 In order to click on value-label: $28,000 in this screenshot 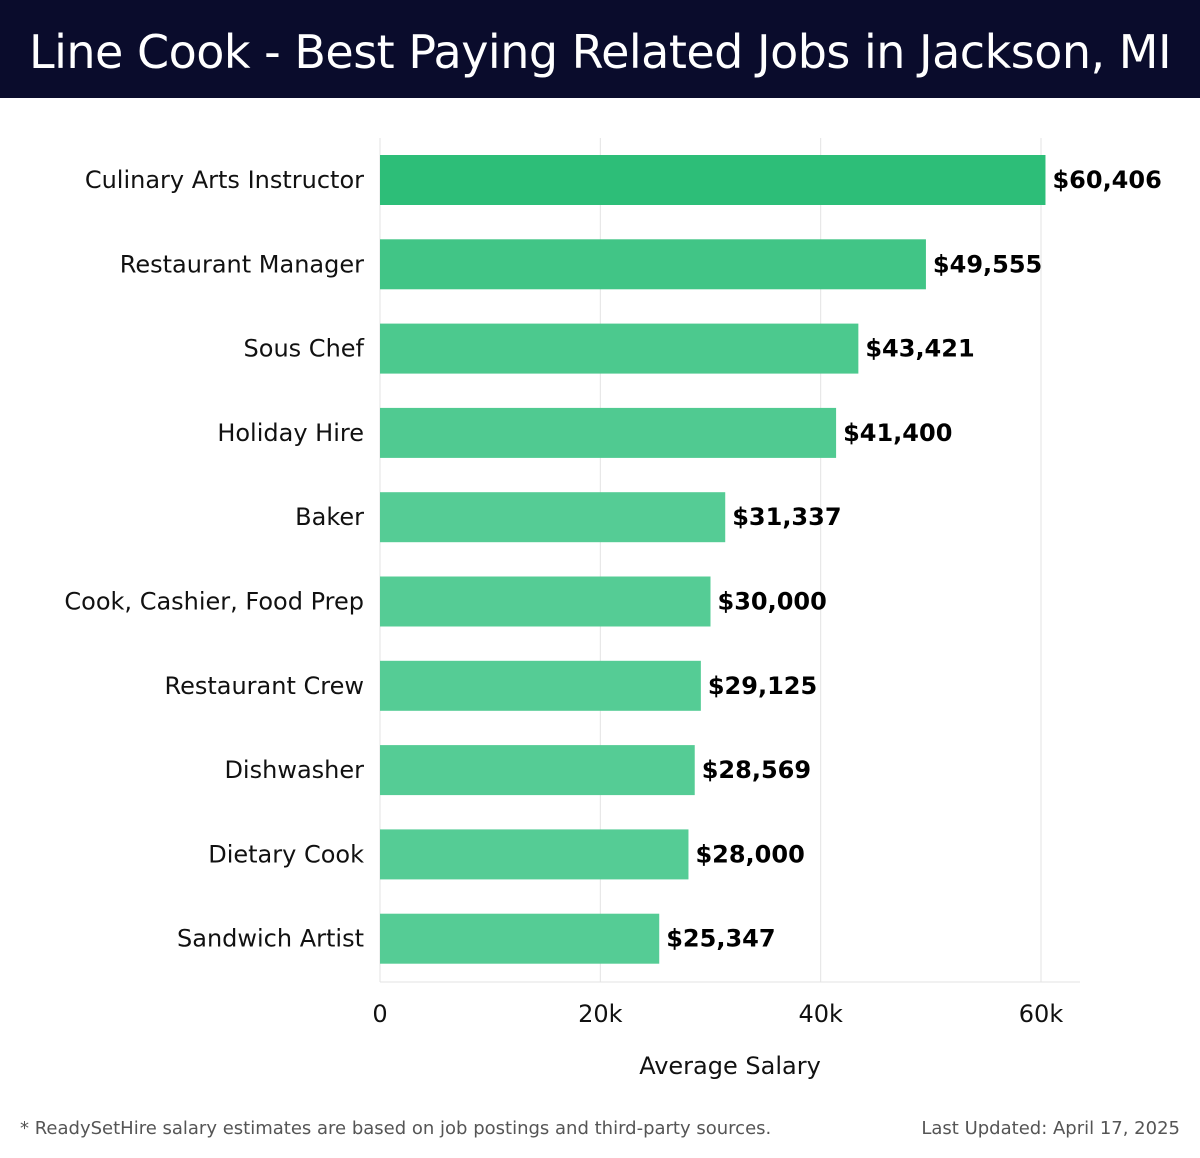, I will do `click(749, 854)`.